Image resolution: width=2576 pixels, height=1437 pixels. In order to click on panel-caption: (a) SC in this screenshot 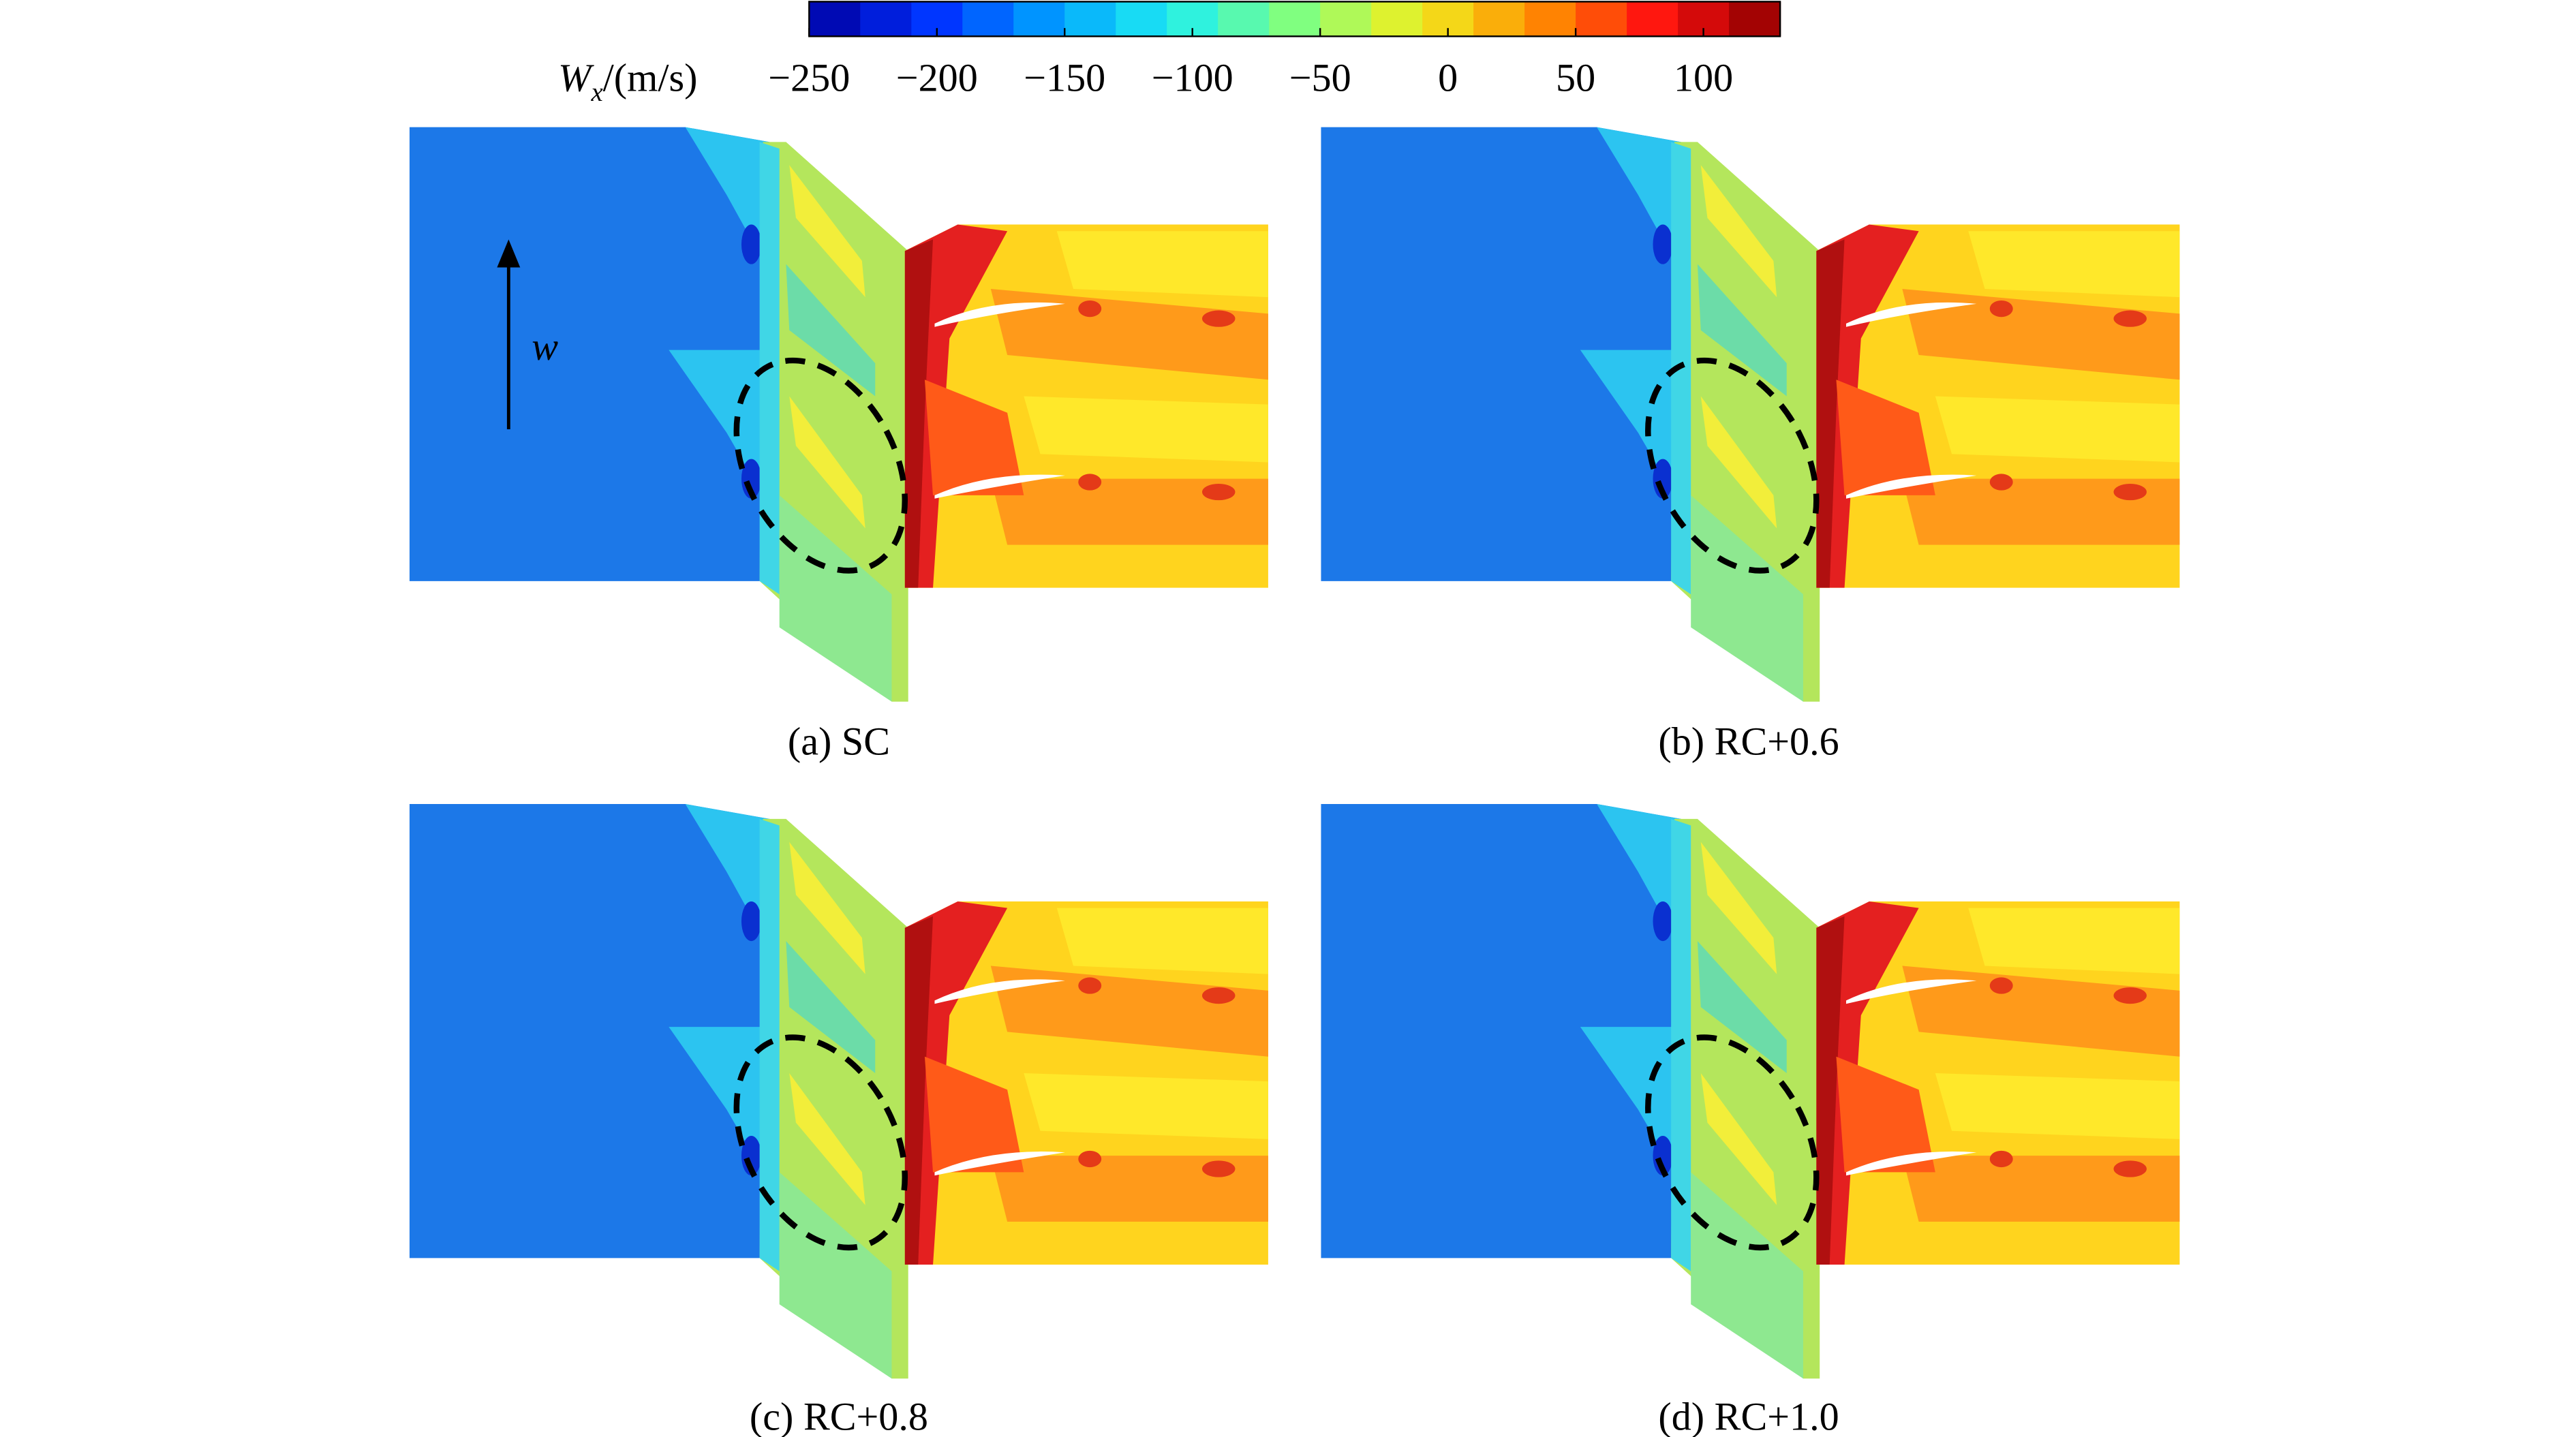, I will do `click(839, 741)`.